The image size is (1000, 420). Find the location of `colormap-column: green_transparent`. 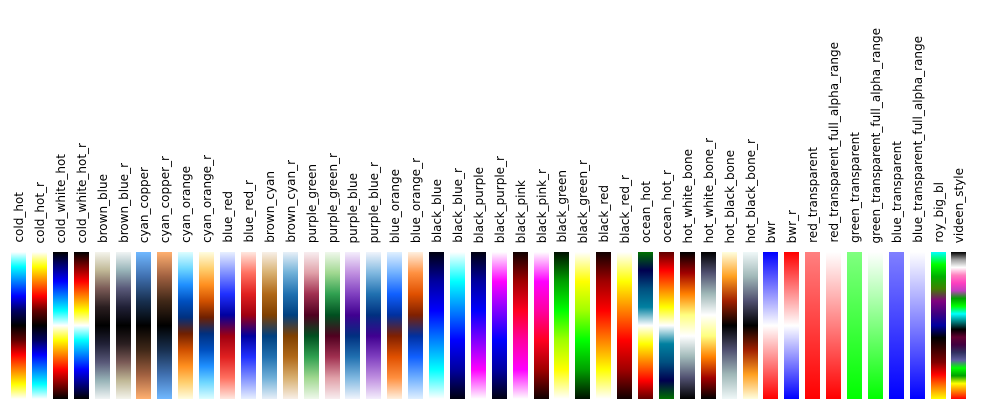

colormap-column: green_transparent is located at coordinates (854, 210).